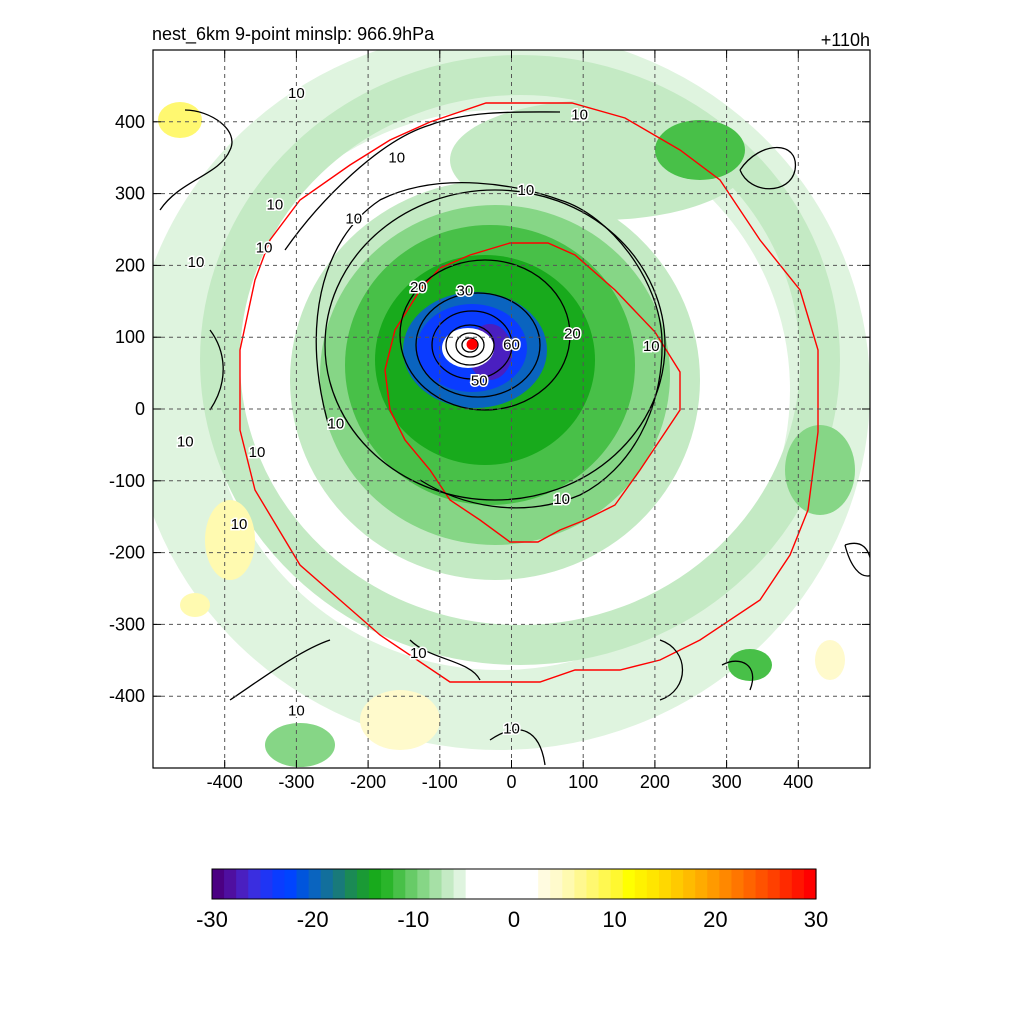  I want to click on colorbar: -30 -20 -10 0 10 20 30, so click(512, 900).